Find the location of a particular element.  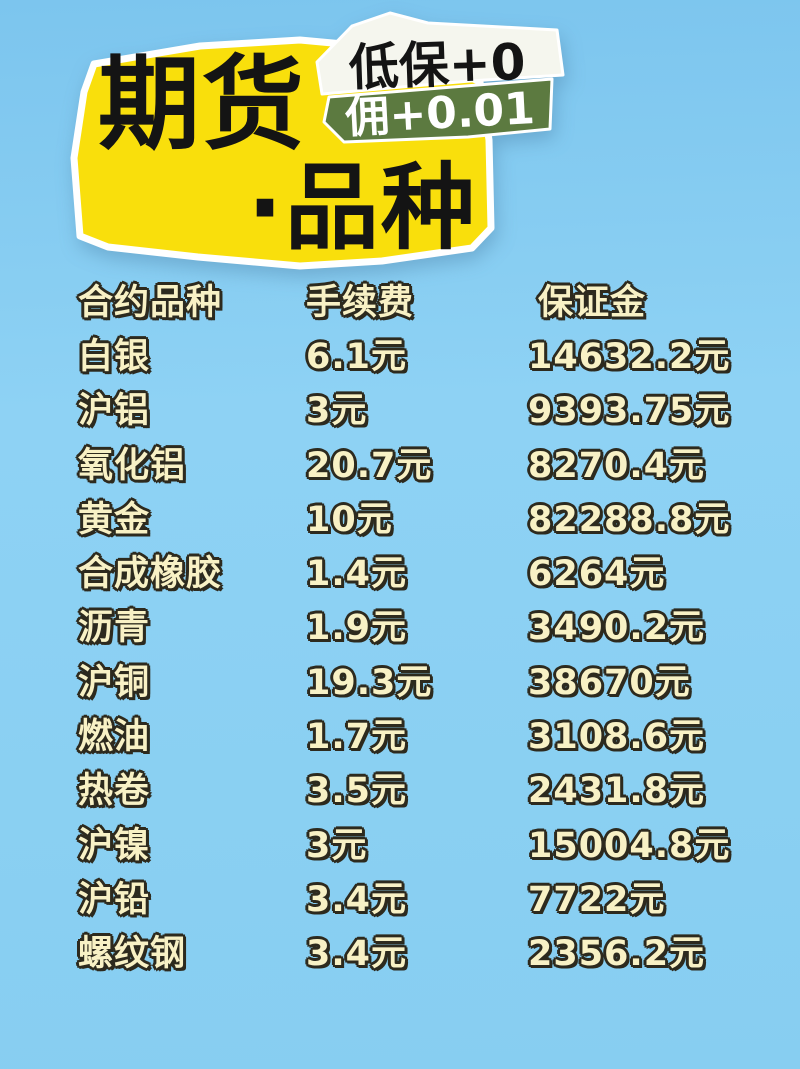

contract-name: 沪铝 is located at coordinates (114, 411).